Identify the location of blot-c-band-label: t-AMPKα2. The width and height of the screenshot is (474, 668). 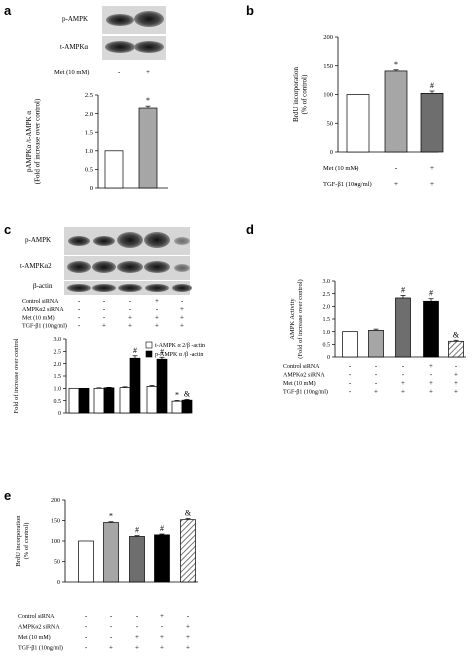
(36, 266).